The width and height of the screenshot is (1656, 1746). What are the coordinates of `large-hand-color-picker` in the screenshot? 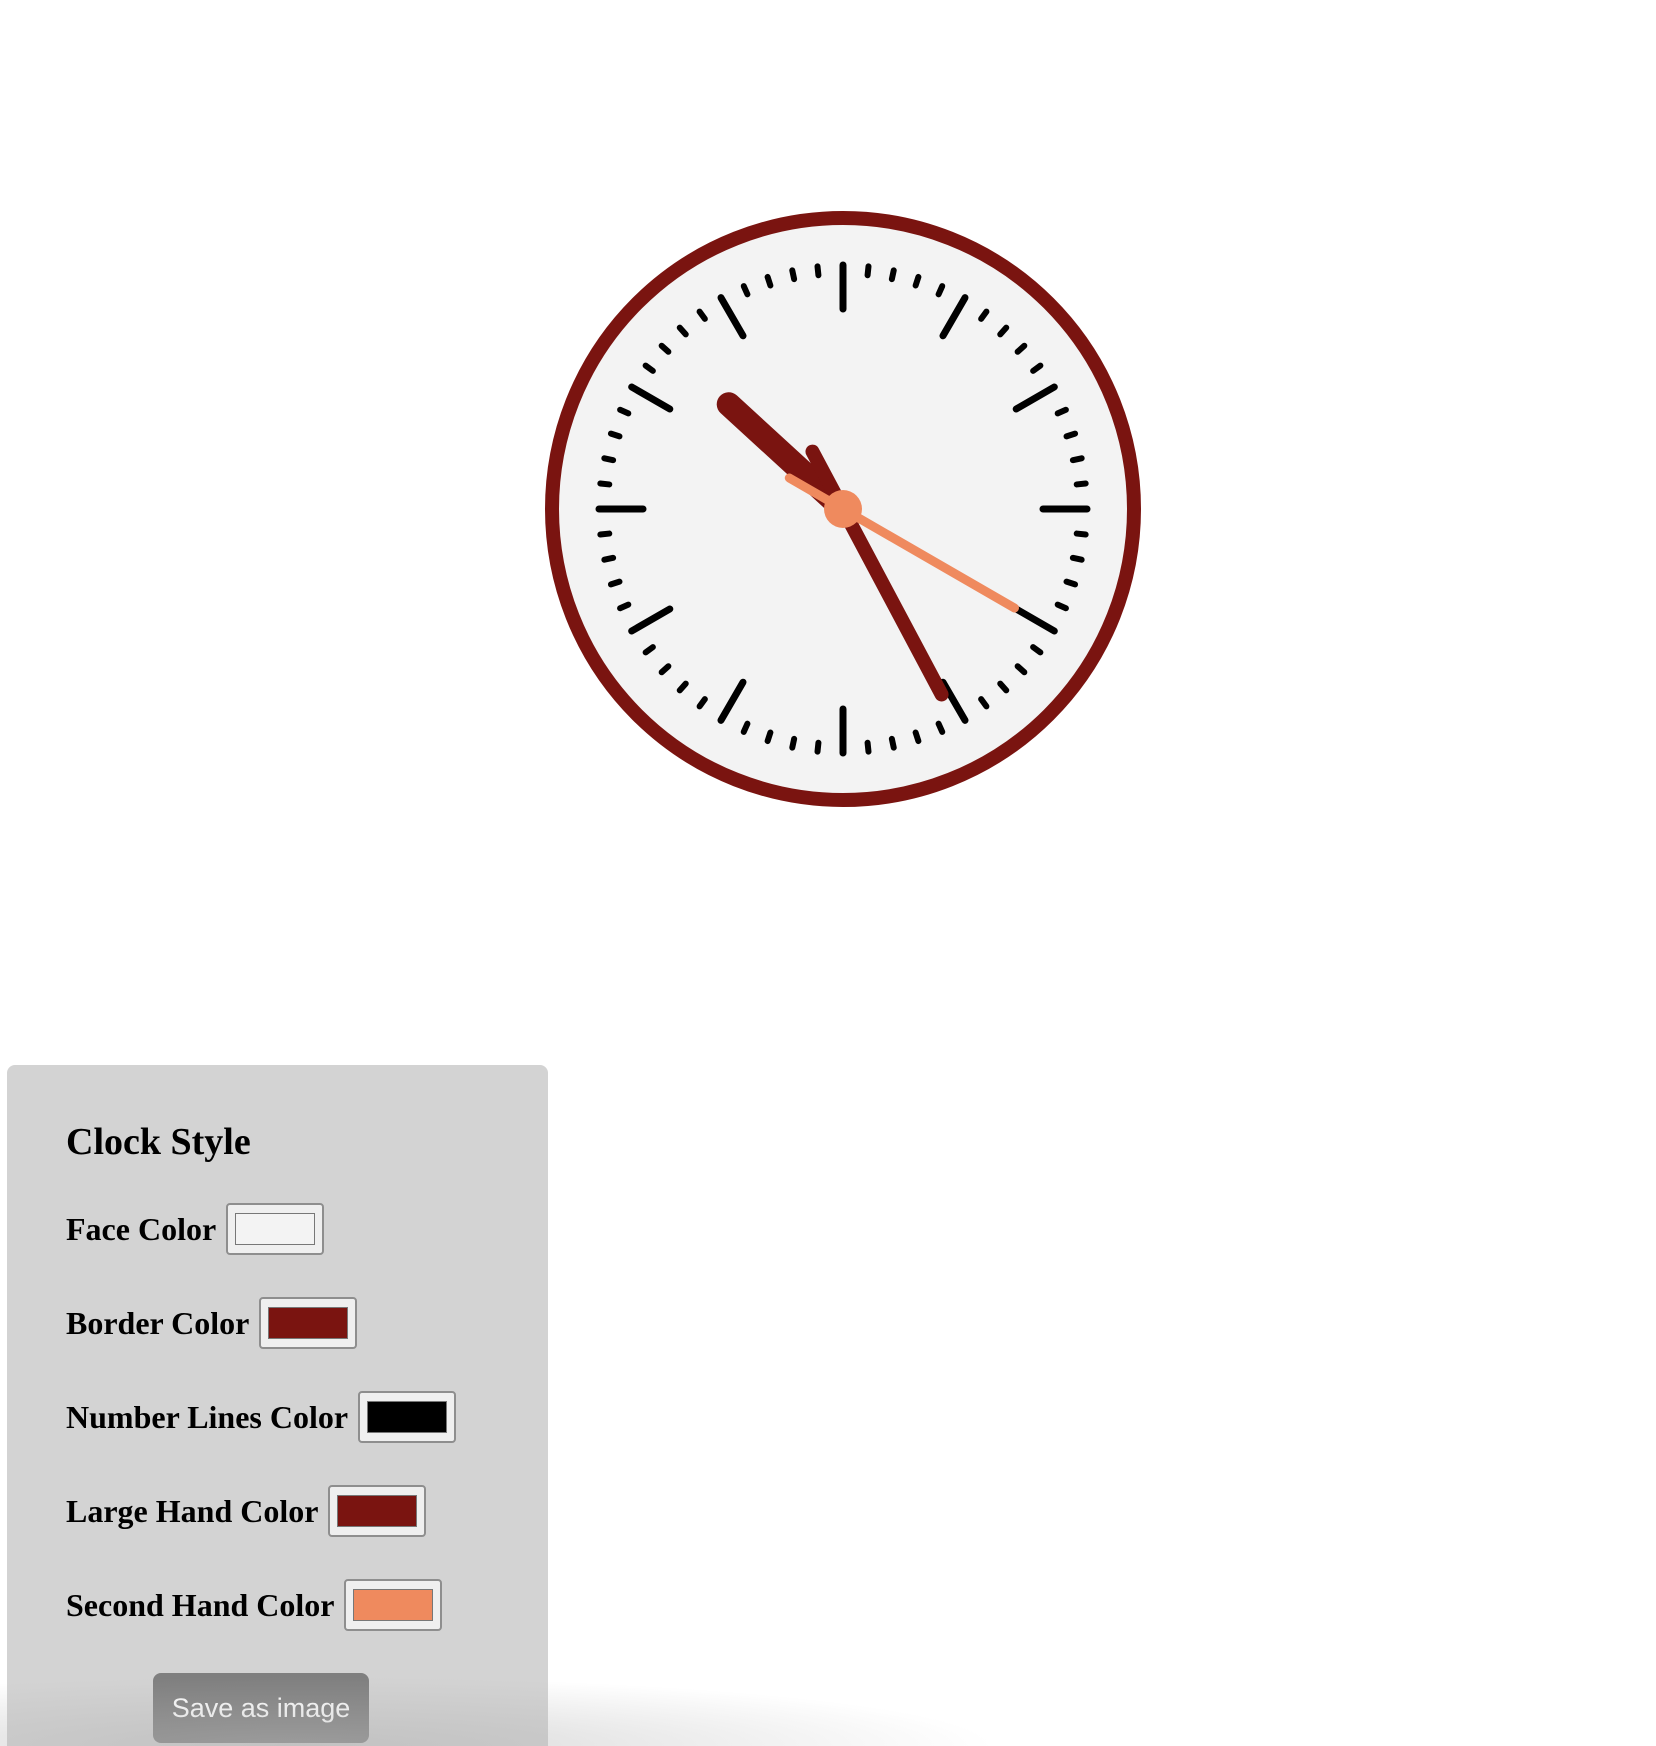 It's located at (377, 1511).